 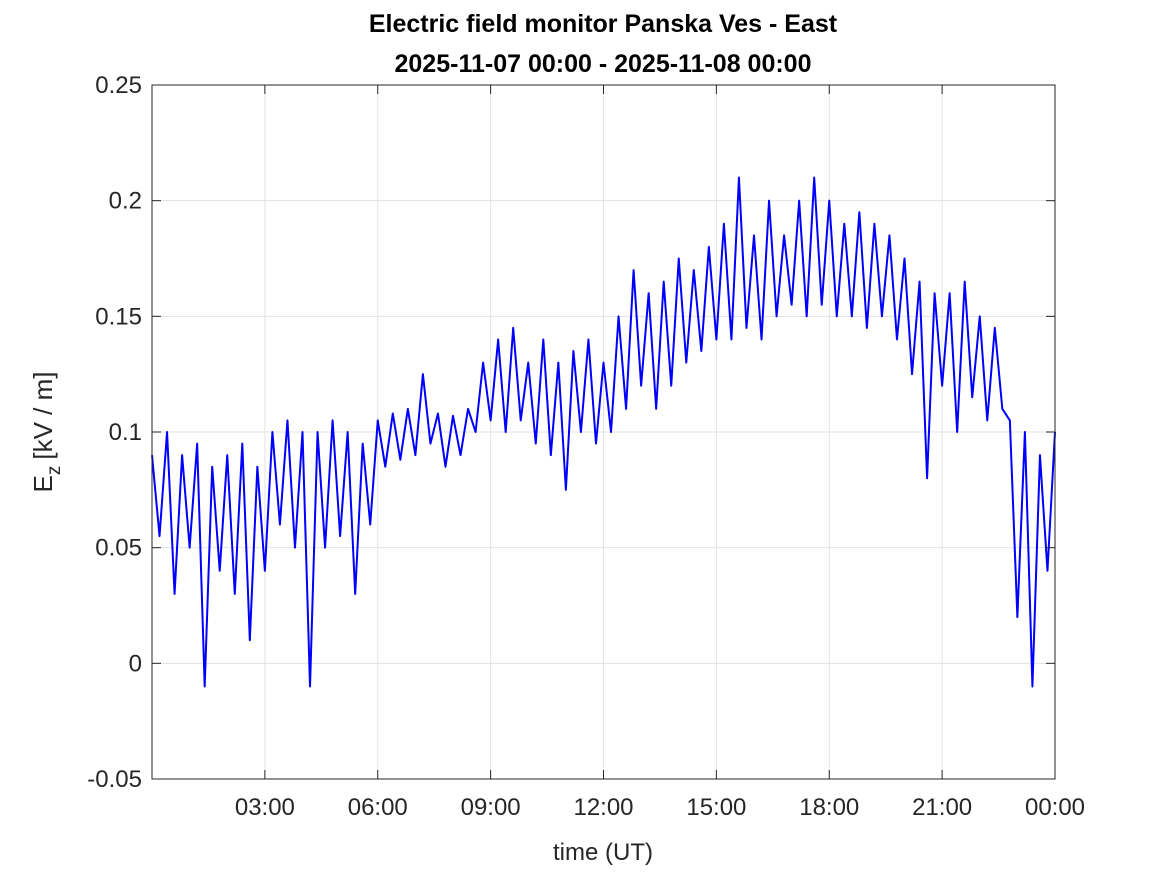 What do you see at coordinates (716, 807) in the screenshot?
I see `x-tick-label: 15:00` at bounding box center [716, 807].